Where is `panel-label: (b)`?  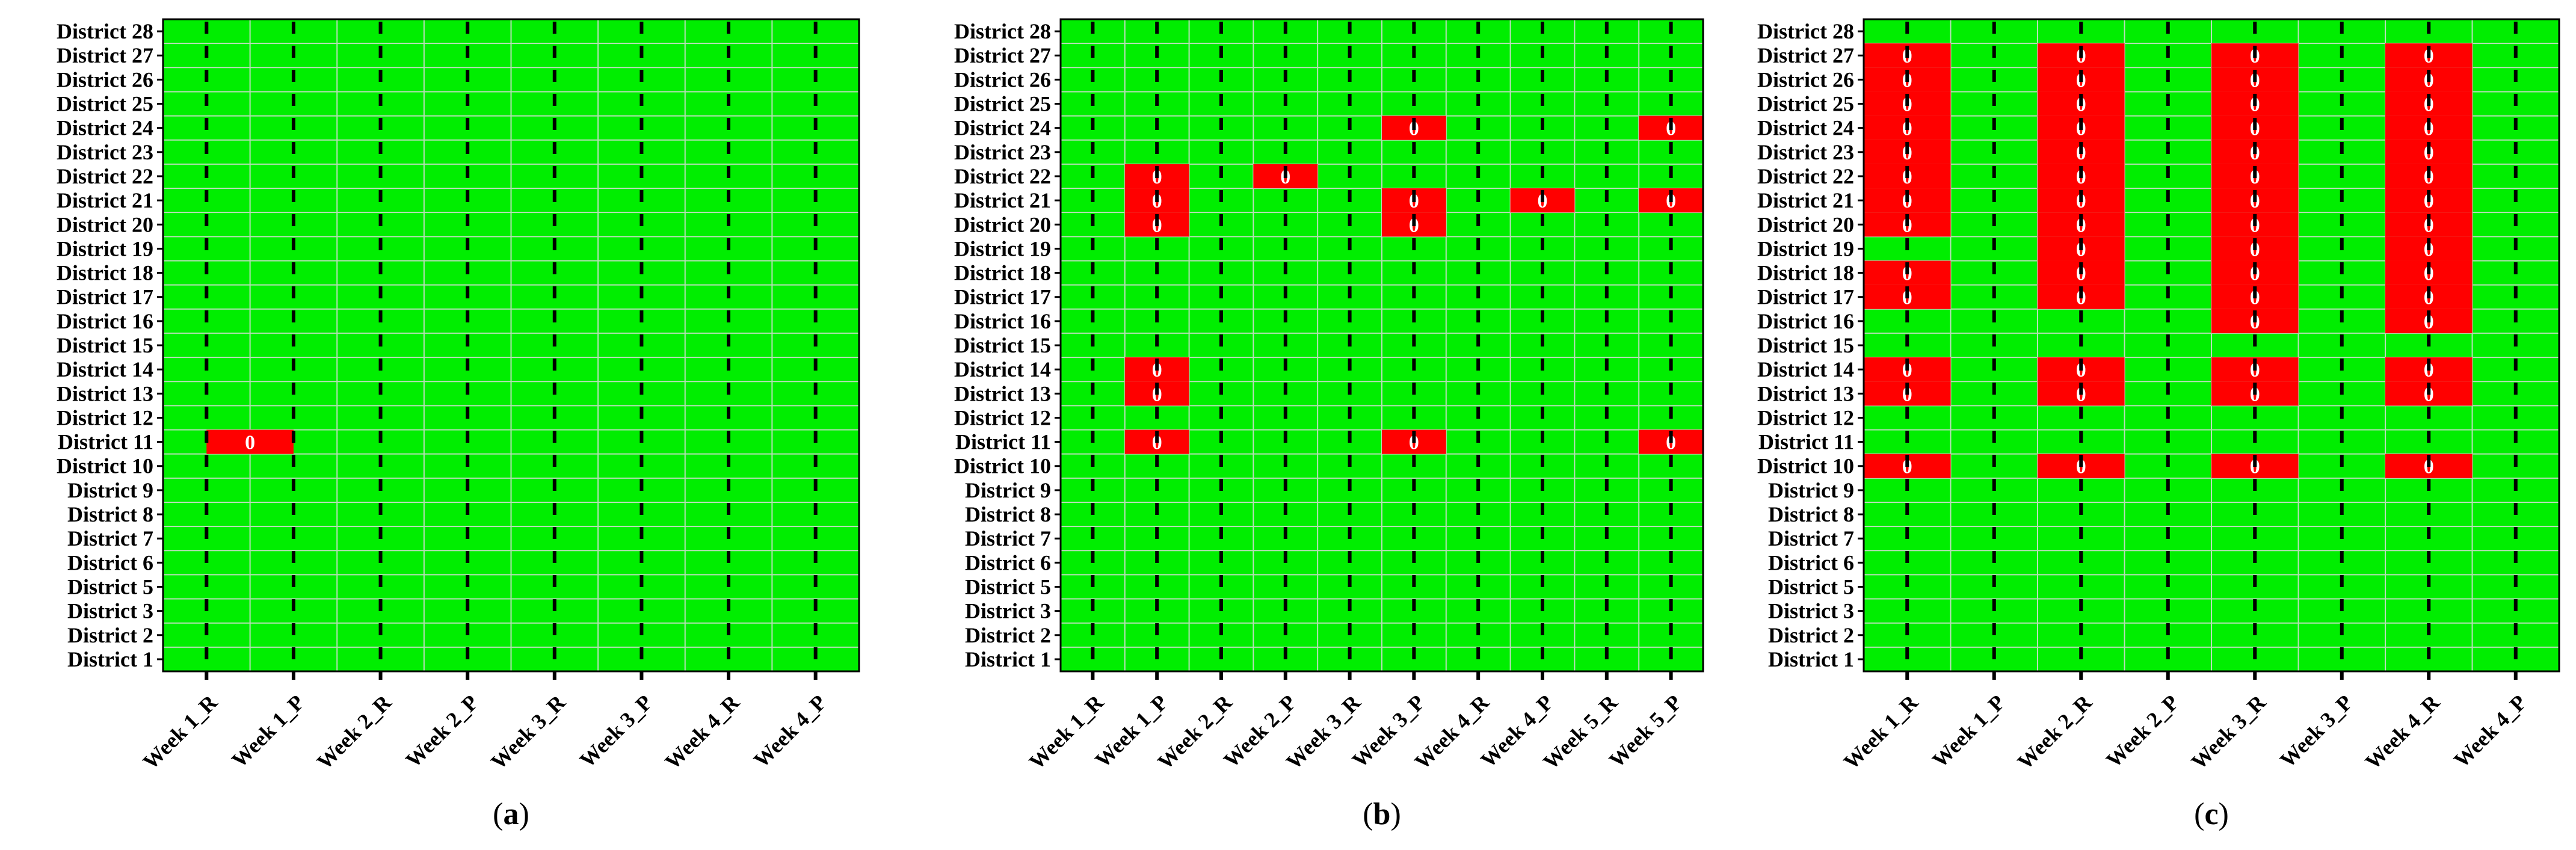 panel-label: (b) is located at coordinates (1382, 814).